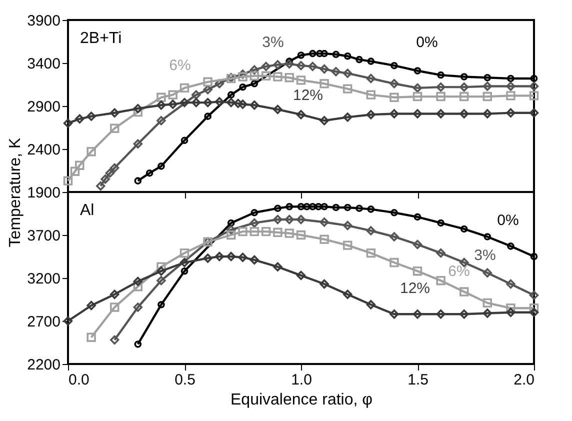 Image resolution: width=572 pixels, height=421 pixels. What do you see at coordinates (185, 380) in the screenshot?
I see `x-tick-label: 0.5` at bounding box center [185, 380].